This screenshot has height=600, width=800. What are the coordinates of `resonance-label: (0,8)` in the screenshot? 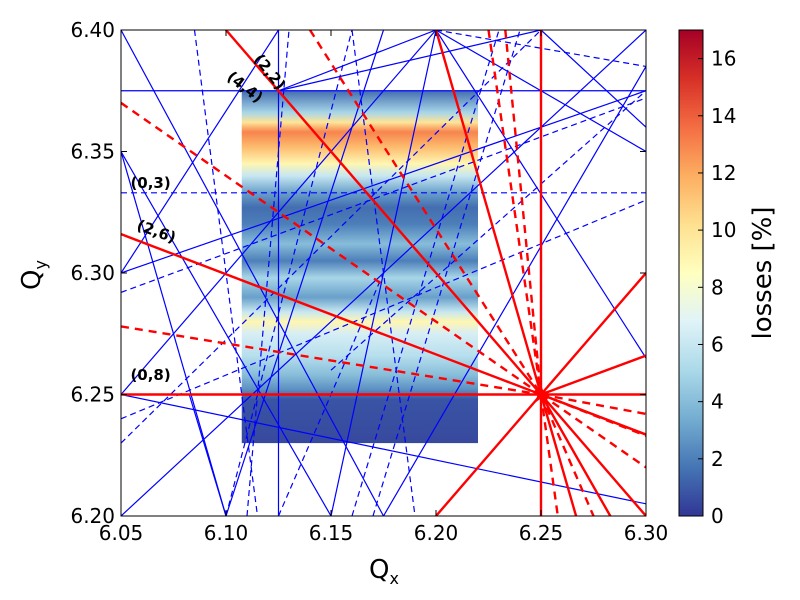 It's located at (150, 375).